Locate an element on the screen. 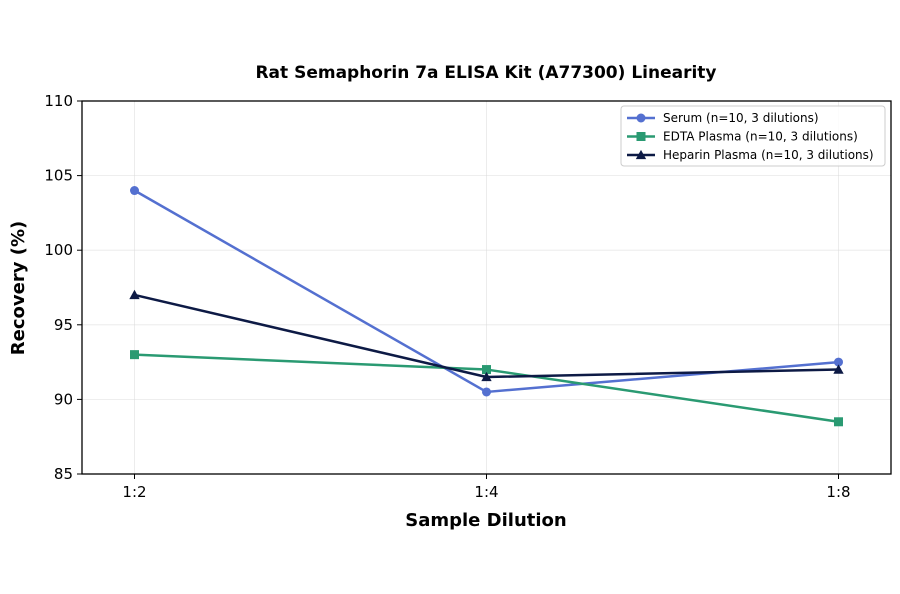 The image size is (900, 594). legend-label: Serum (n=10, 3 dilutions) is located at coordinates (741, 118).